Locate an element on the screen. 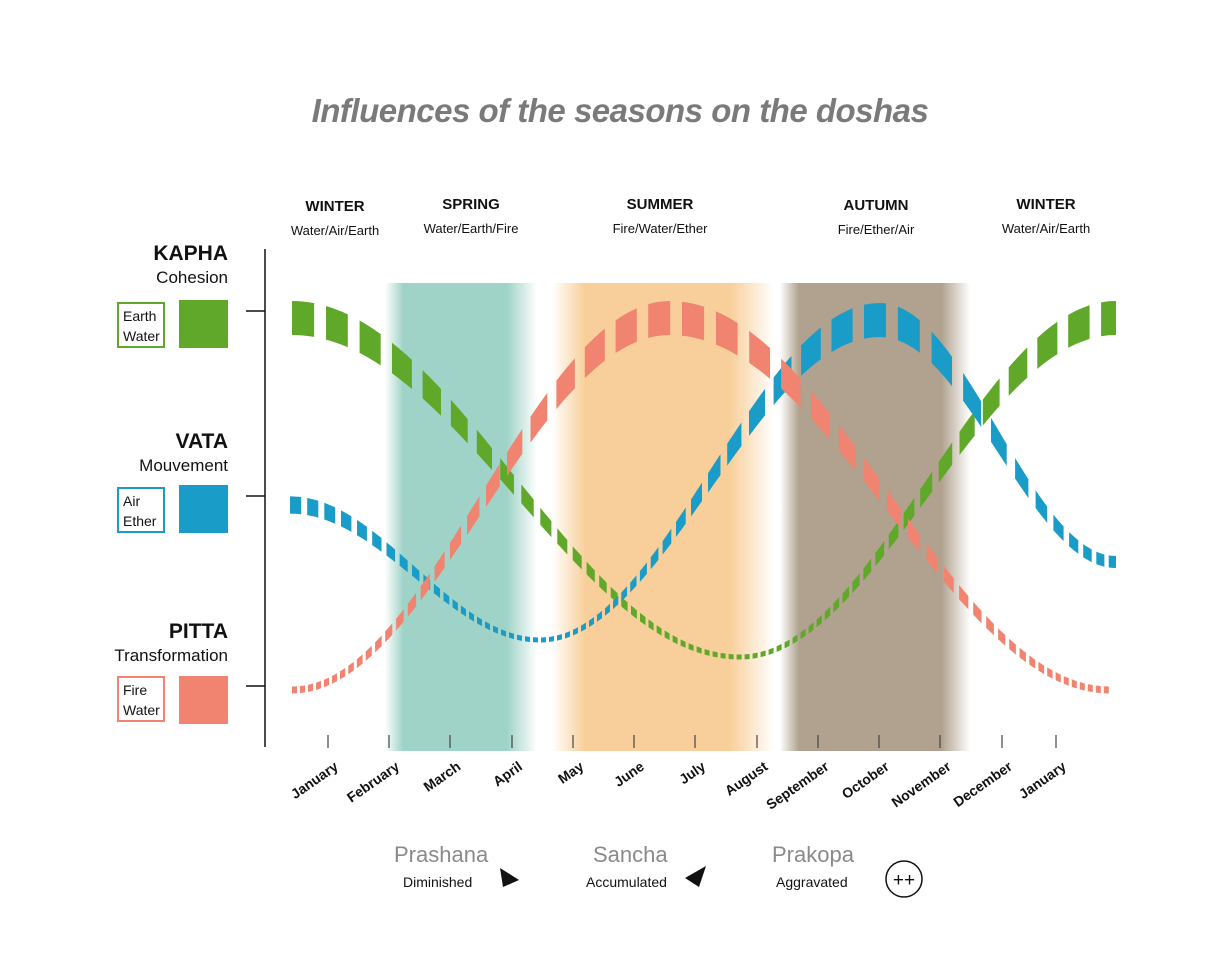 Image resolution: width=1216 pixels, height=960 pixels. aggravated-icon is located at coordinates (904, 879).